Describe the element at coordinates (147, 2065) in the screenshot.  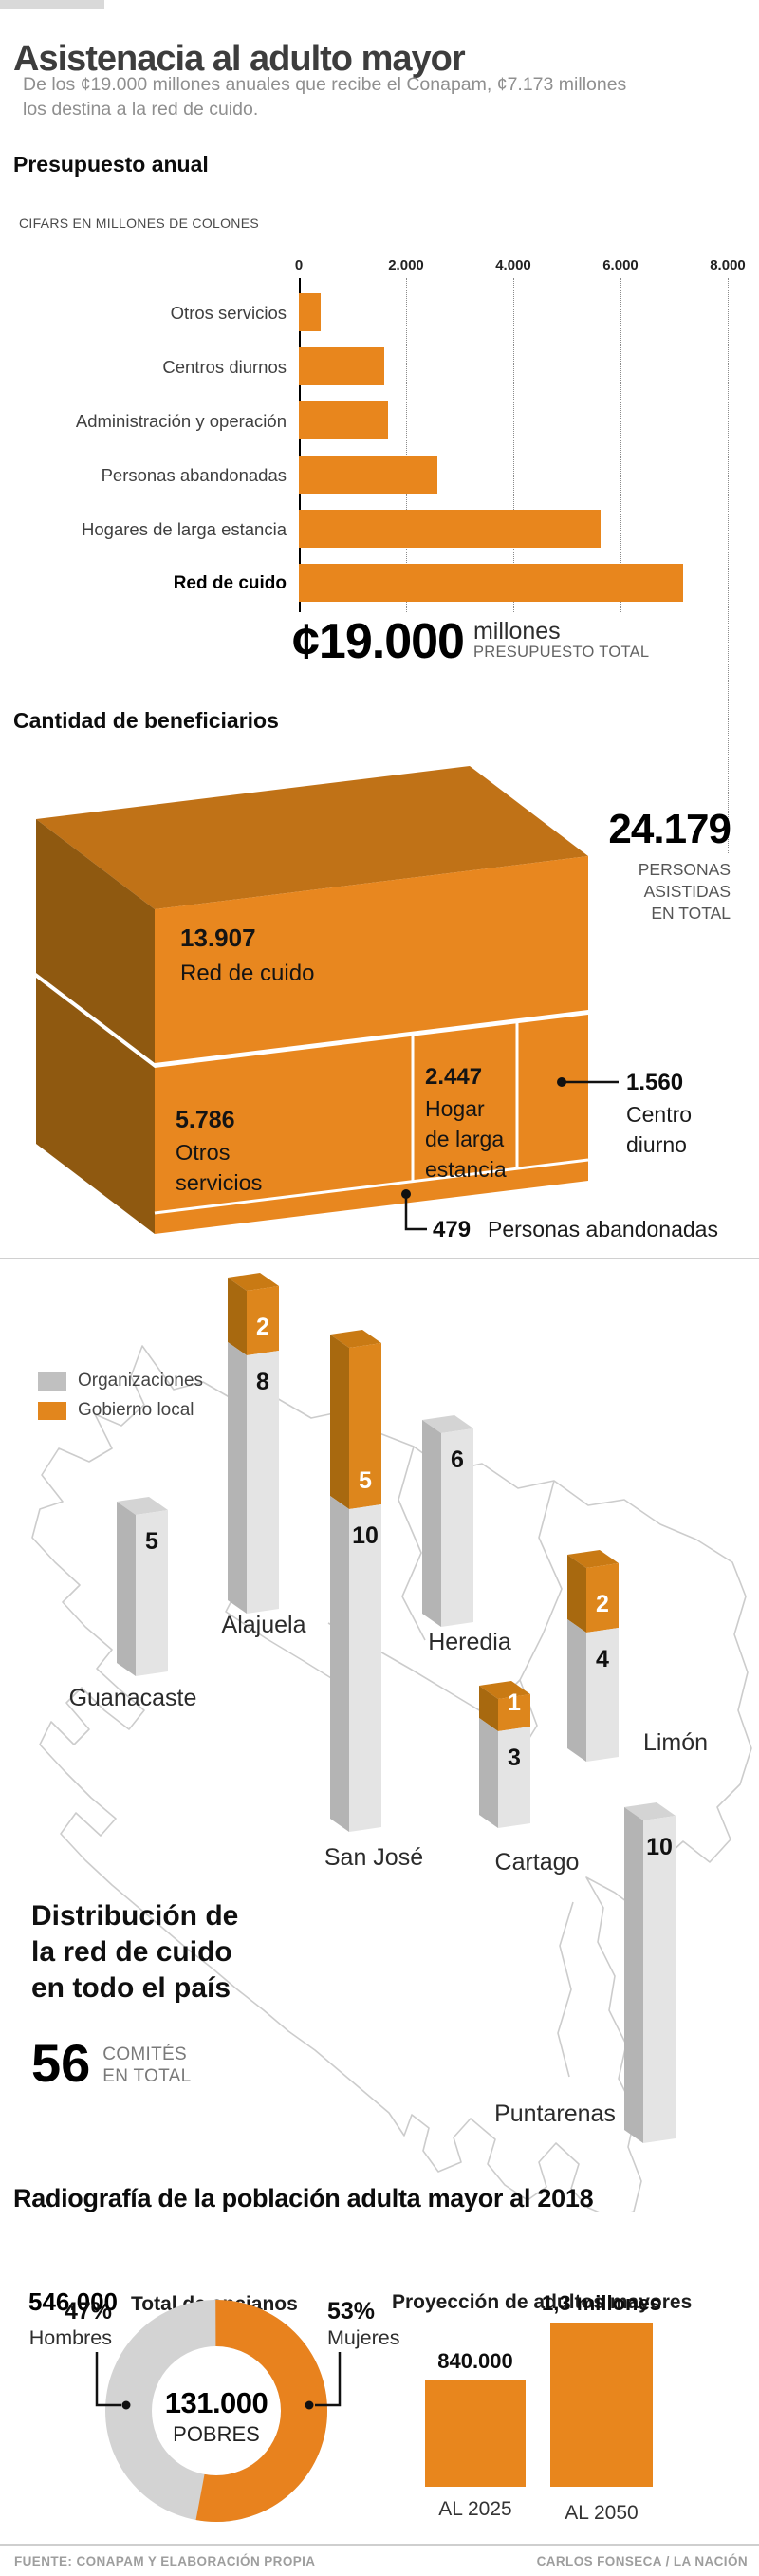
I see `committees-total-caption: COMITÉS EN TOTAL` at that location.